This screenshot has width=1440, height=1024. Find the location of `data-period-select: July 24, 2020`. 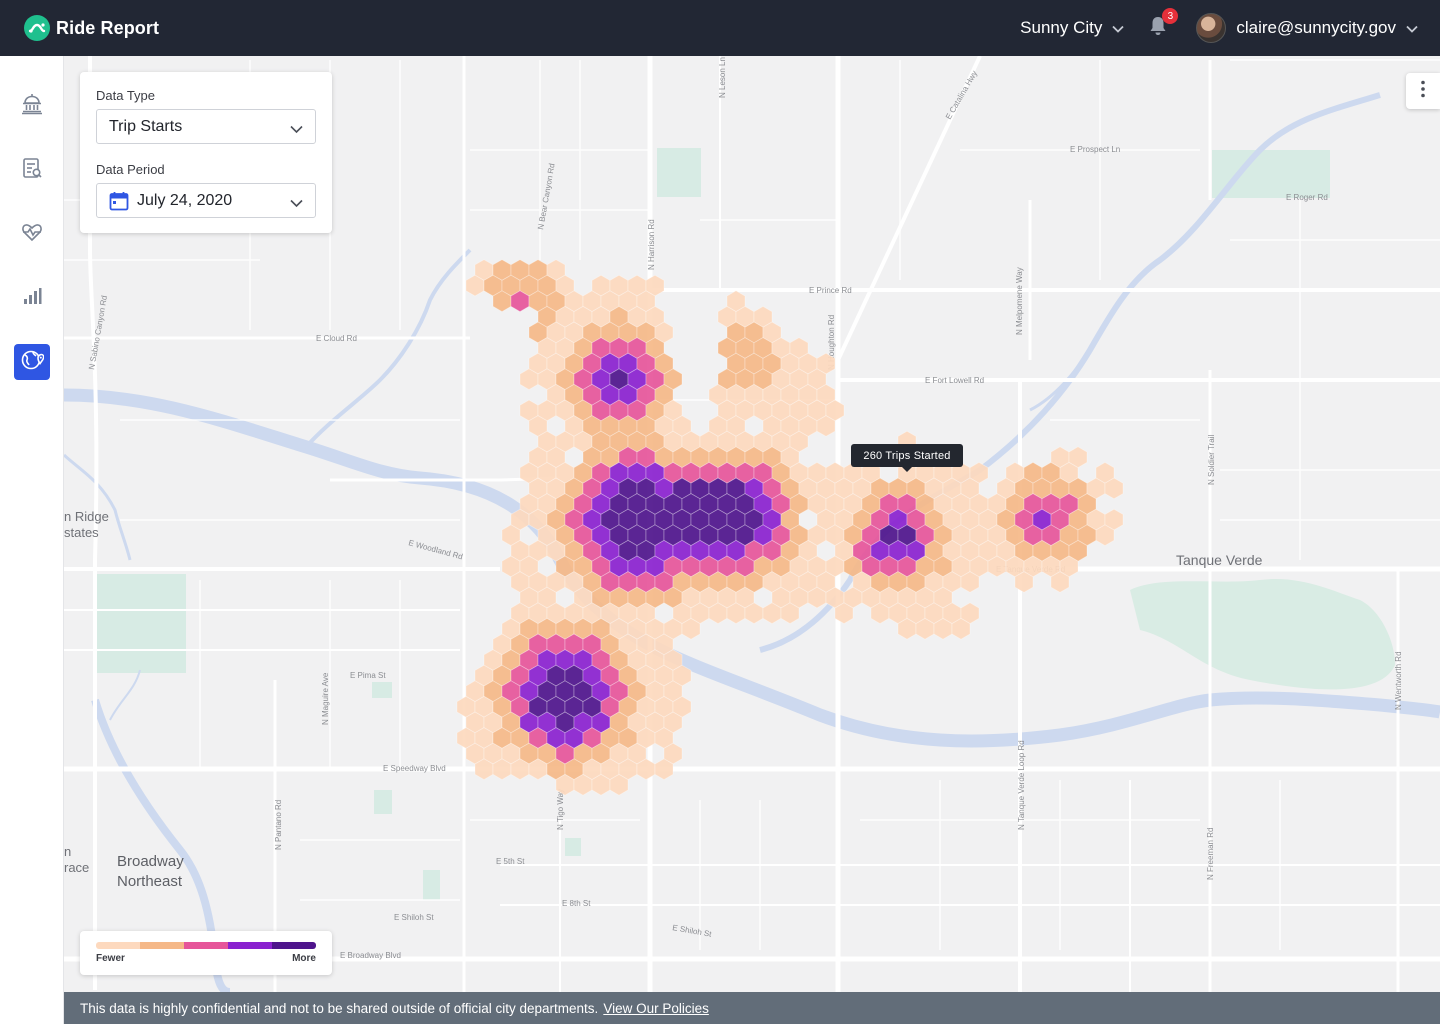

data-period-select: July 24, 2020 is located at coordinates (206, 200).